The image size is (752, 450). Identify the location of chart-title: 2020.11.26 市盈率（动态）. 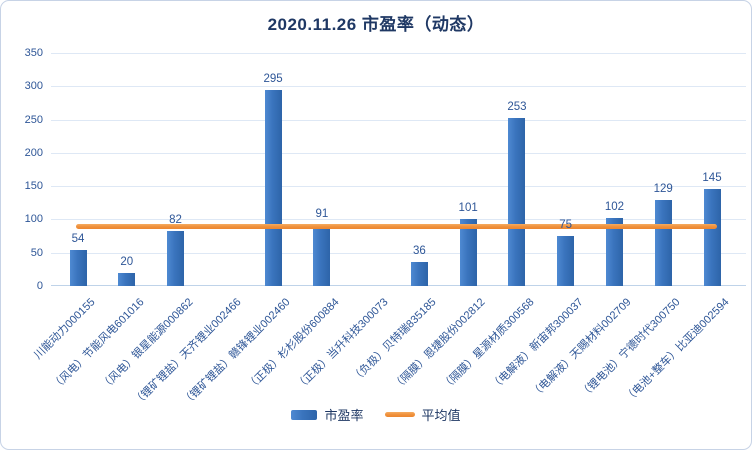
(376, 24).